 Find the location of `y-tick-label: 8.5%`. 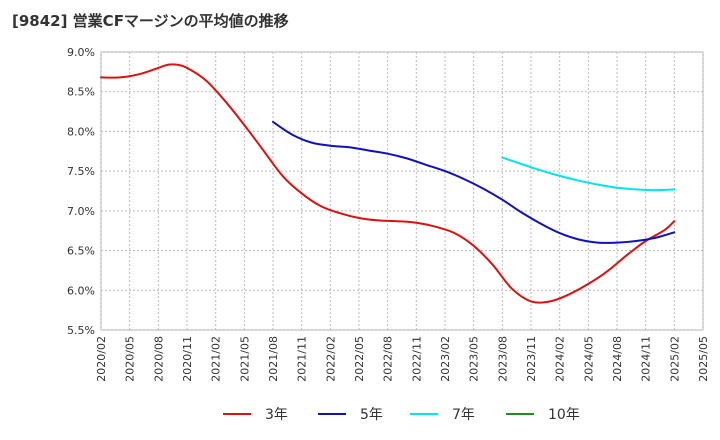

y-tick-label: 8.5% is located at coordinates (81, 92).